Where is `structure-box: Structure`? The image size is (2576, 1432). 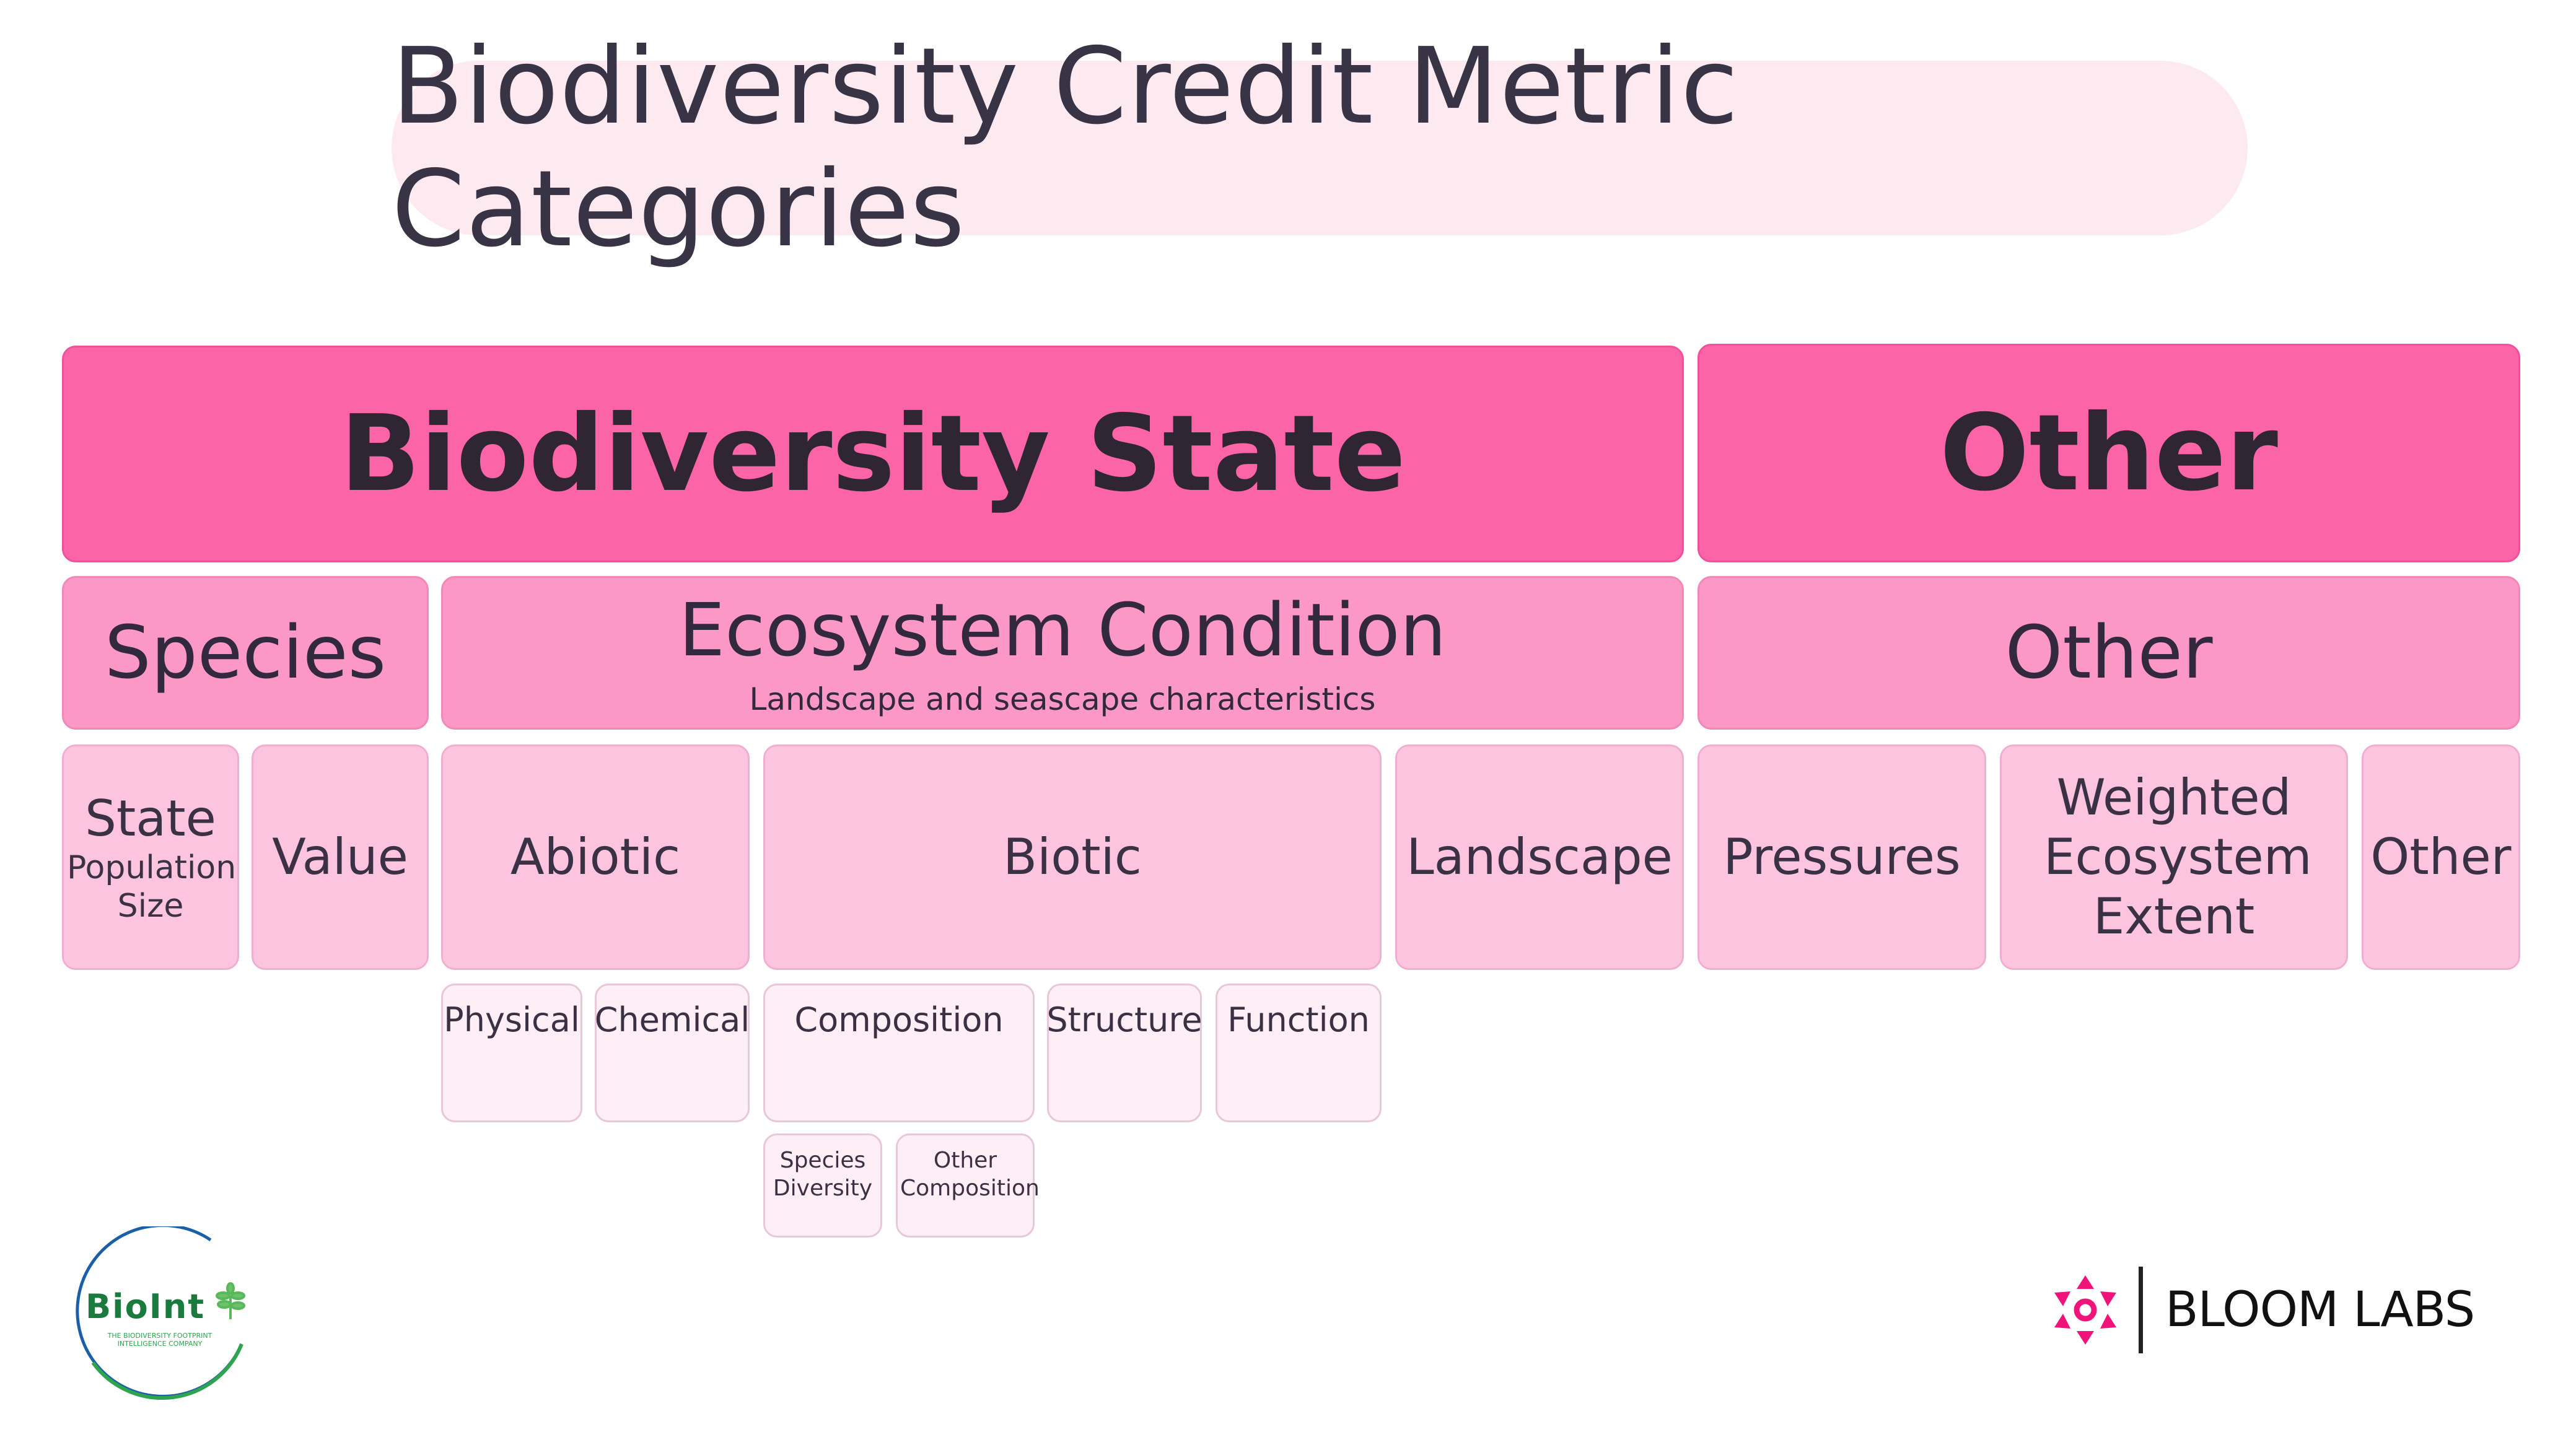 structure-box: Structure is located at coordinates (1124, 1053).